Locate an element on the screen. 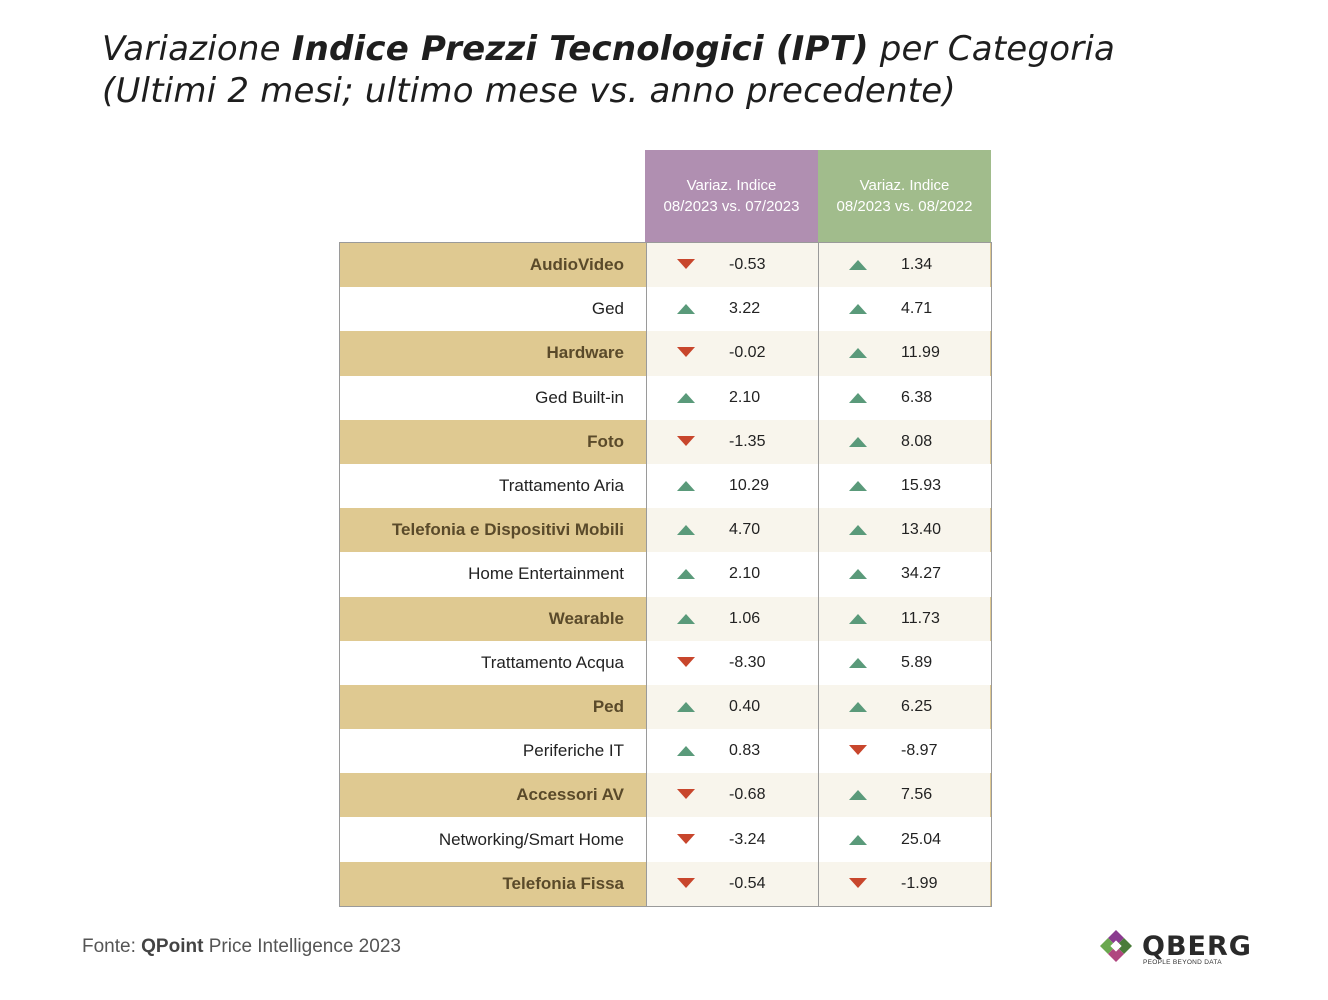  table-row: Home Entertainment 2.10 34.27 is located at coordinates (665, 574).